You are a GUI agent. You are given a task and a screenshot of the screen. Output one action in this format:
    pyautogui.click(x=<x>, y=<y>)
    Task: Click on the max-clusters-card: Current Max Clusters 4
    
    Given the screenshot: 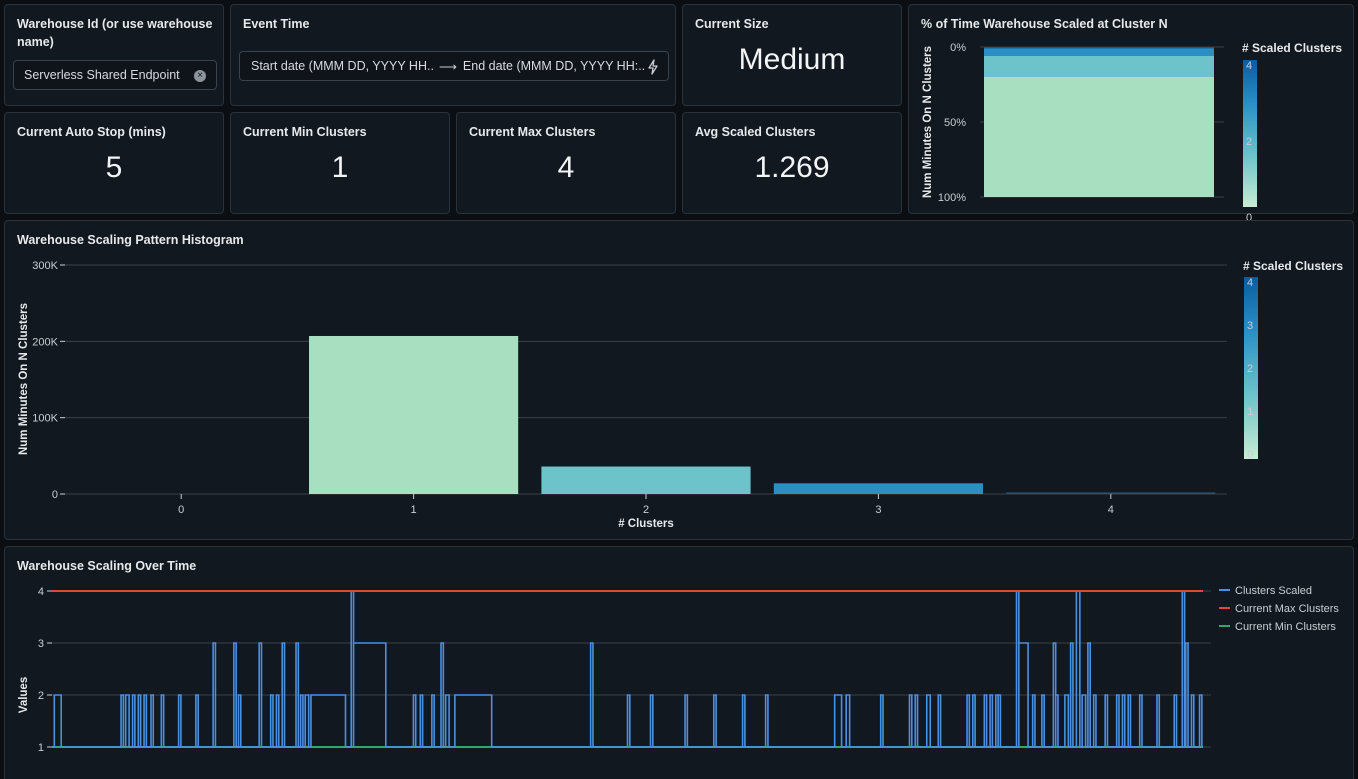 What is the action you would take?
    pyautogui.click(x=566, y=163)
    